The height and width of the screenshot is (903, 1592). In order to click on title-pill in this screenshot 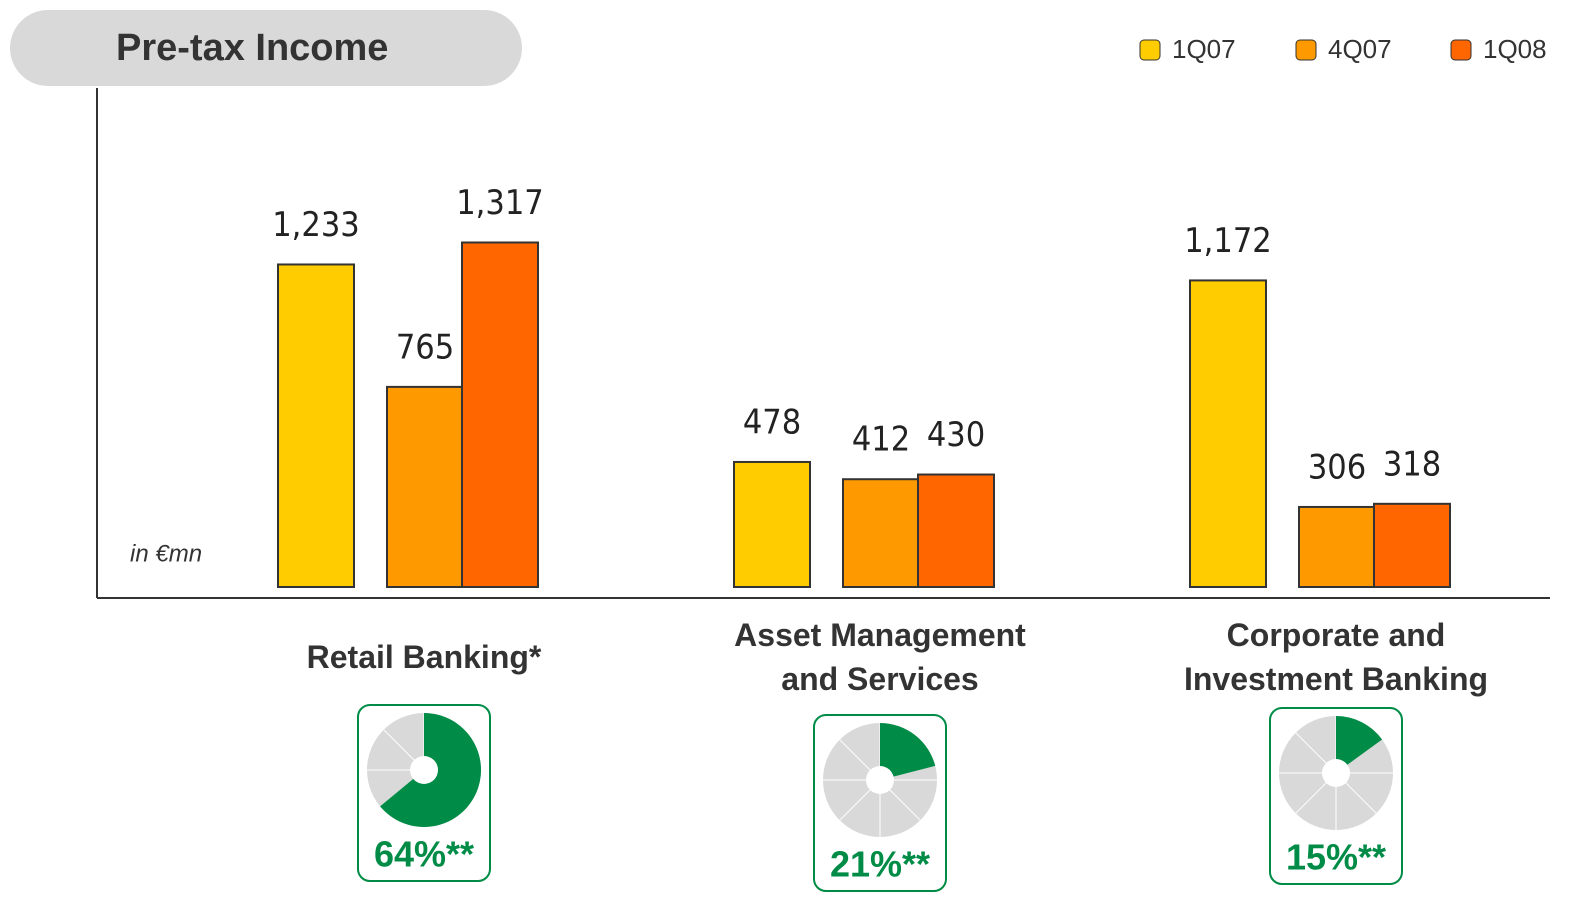, I will do `click(266, 48)`.